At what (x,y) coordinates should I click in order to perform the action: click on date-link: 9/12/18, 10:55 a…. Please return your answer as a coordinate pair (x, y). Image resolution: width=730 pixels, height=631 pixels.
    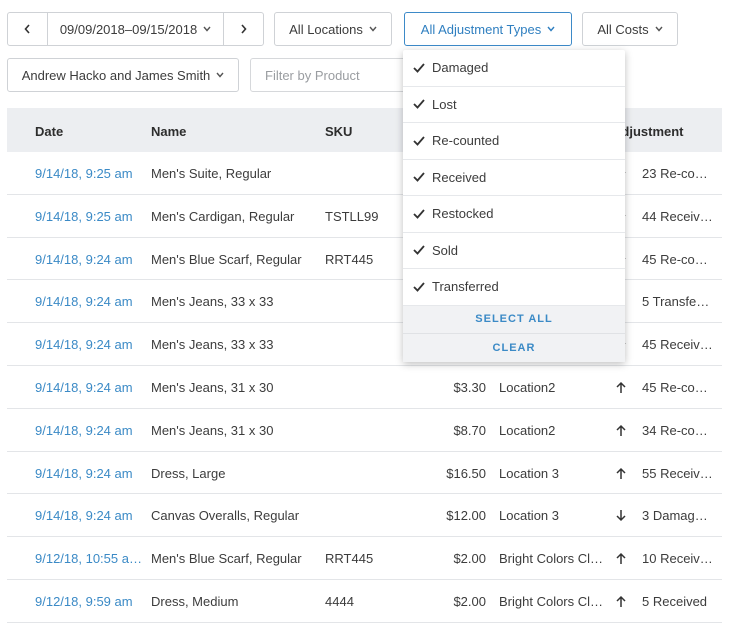
    Looking at the image, I should click on (88, 559).